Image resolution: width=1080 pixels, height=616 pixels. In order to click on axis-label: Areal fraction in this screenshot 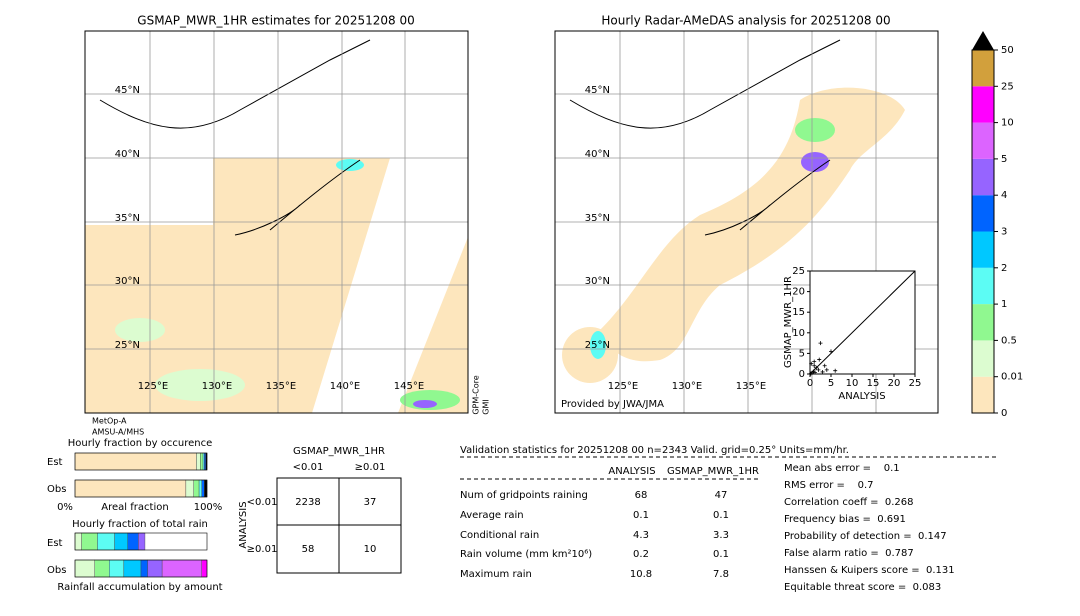, I will do `click(134, 507)`.